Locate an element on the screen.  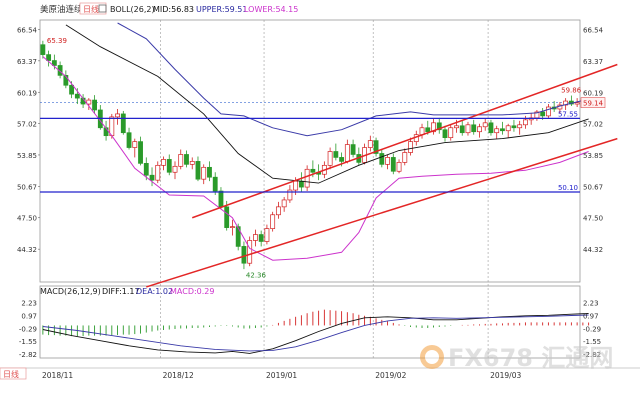
x-tick-label: 2018/11 is located at coordinates (57, 375).